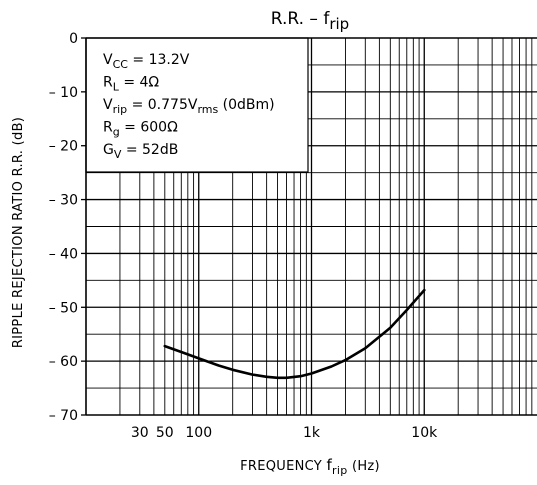 The width and height of the screenshot is (537, 485). Describe the element at coordinates (290, 19) in the screenshot. I see `title-main: R.R.` at that location.